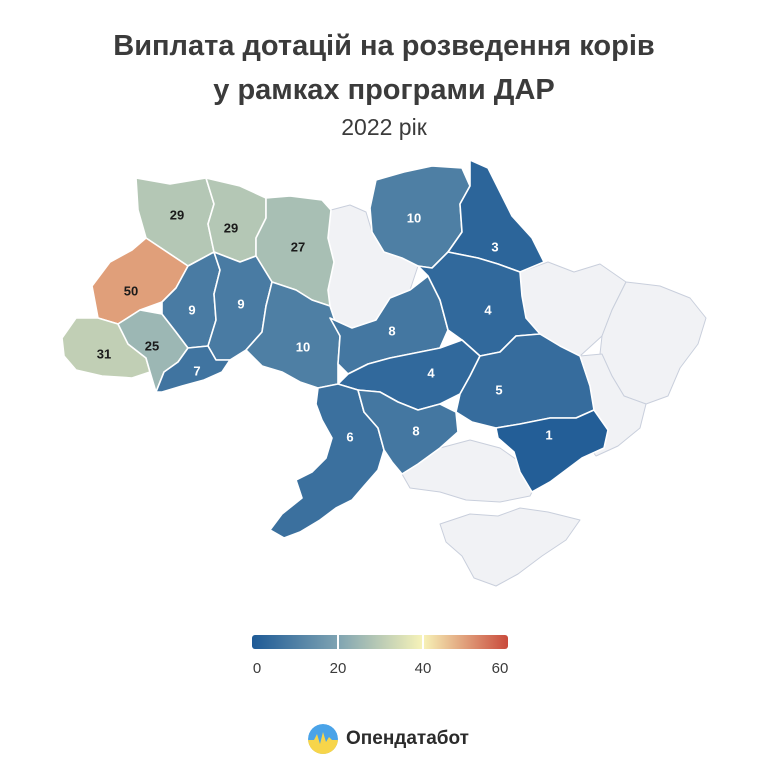 The height and width of the screenshot is (768, 768). Describe the element at coordinates (380, 642) in the screenshot. I see `legend-color-scale` at that location.